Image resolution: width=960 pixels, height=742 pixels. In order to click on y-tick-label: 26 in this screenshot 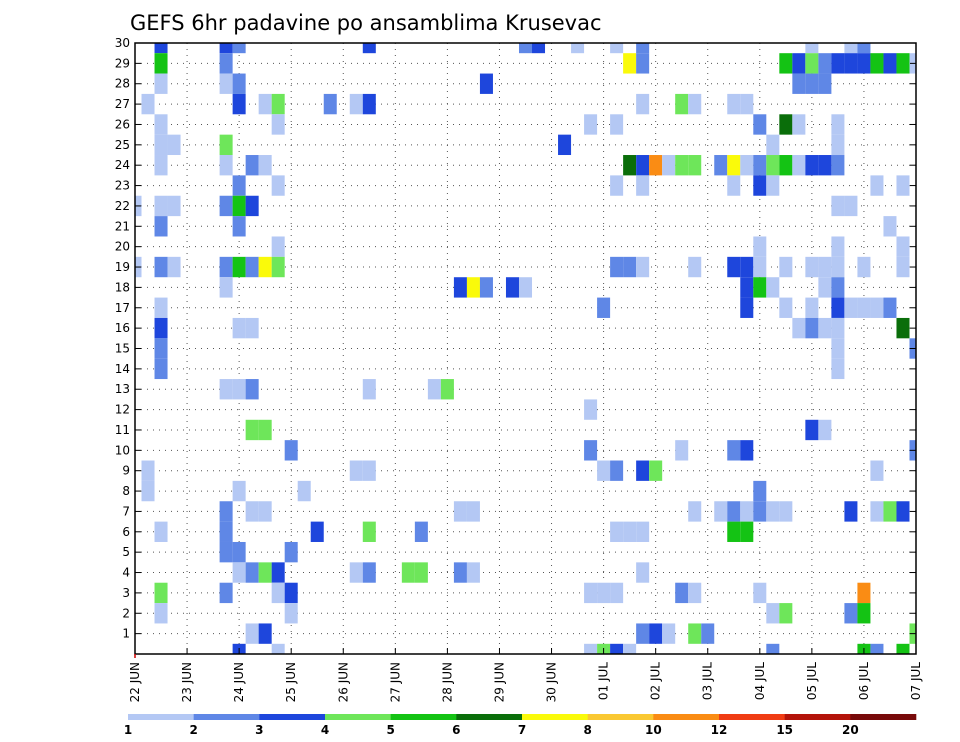, I will do `click(122, 124)`.